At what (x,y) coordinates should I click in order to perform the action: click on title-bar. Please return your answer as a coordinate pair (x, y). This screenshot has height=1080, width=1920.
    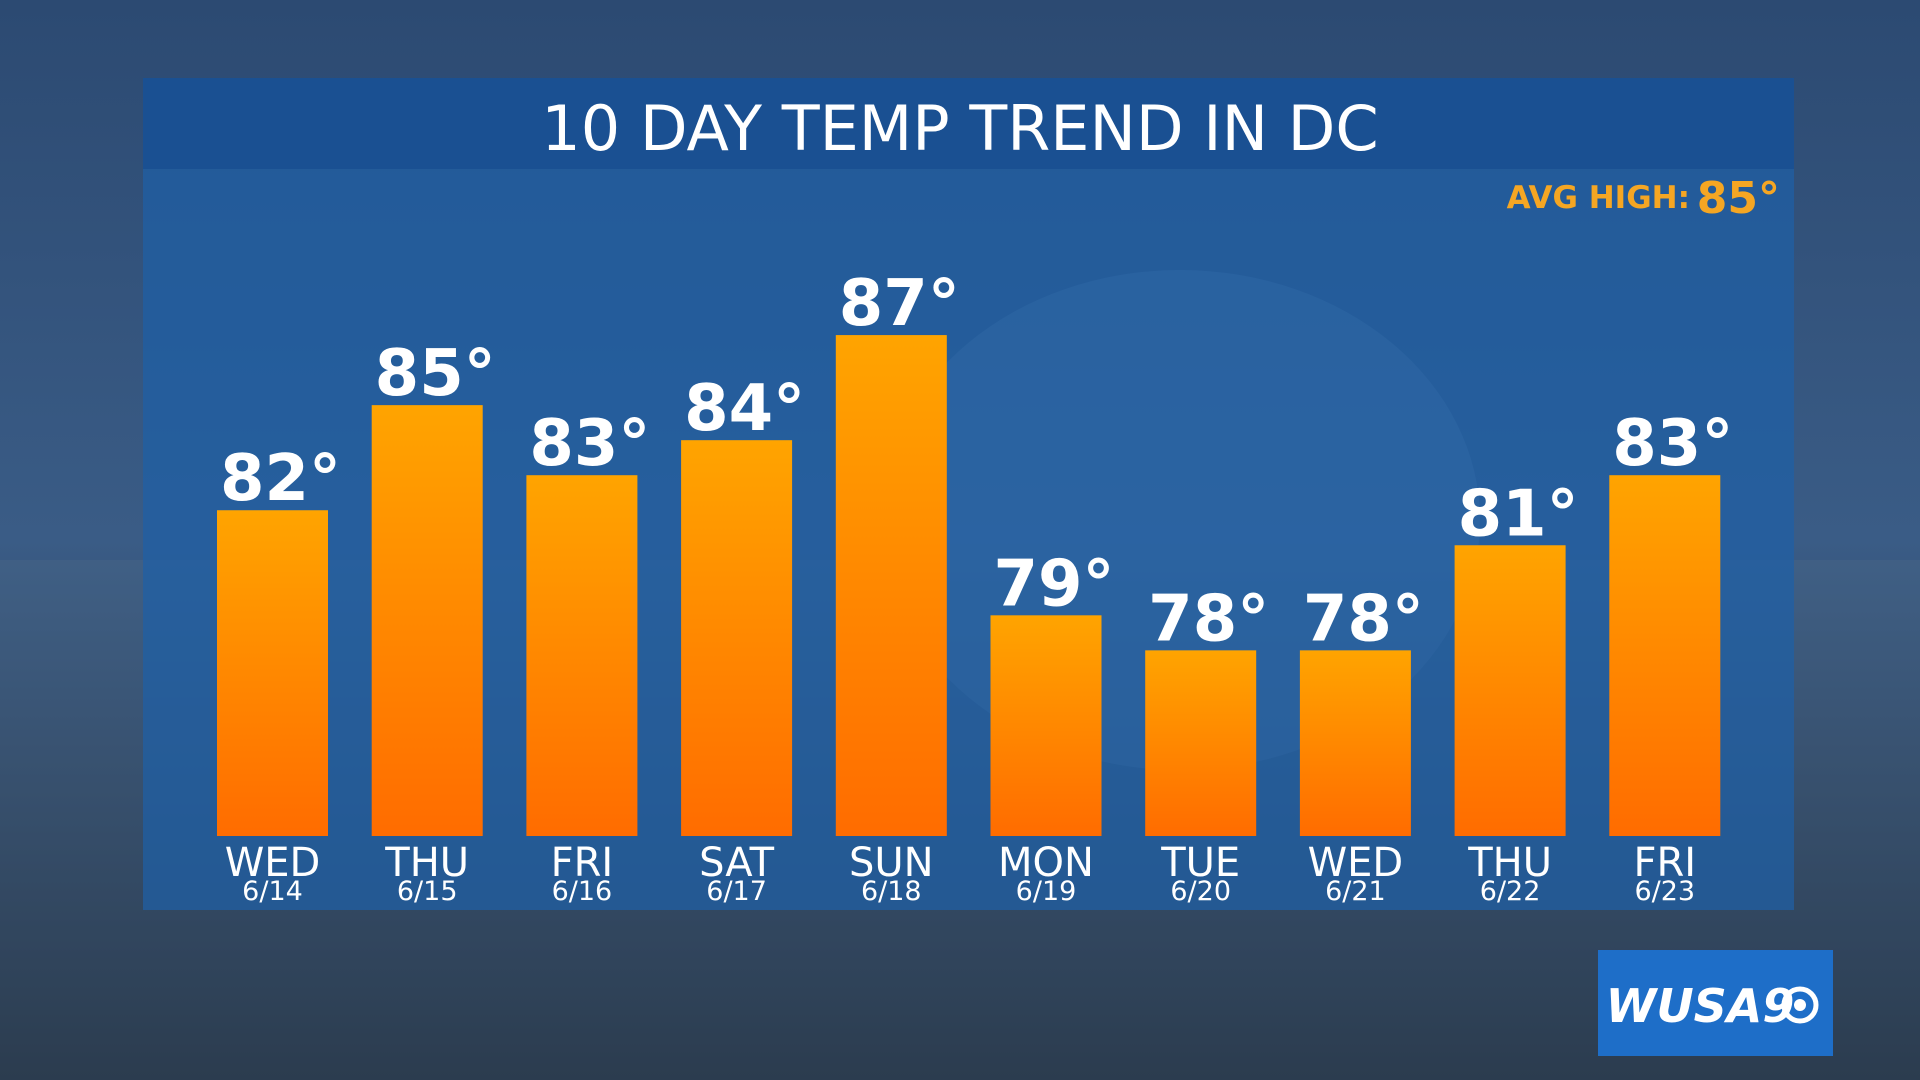
    Looking at the image, I should click on (968, 123).